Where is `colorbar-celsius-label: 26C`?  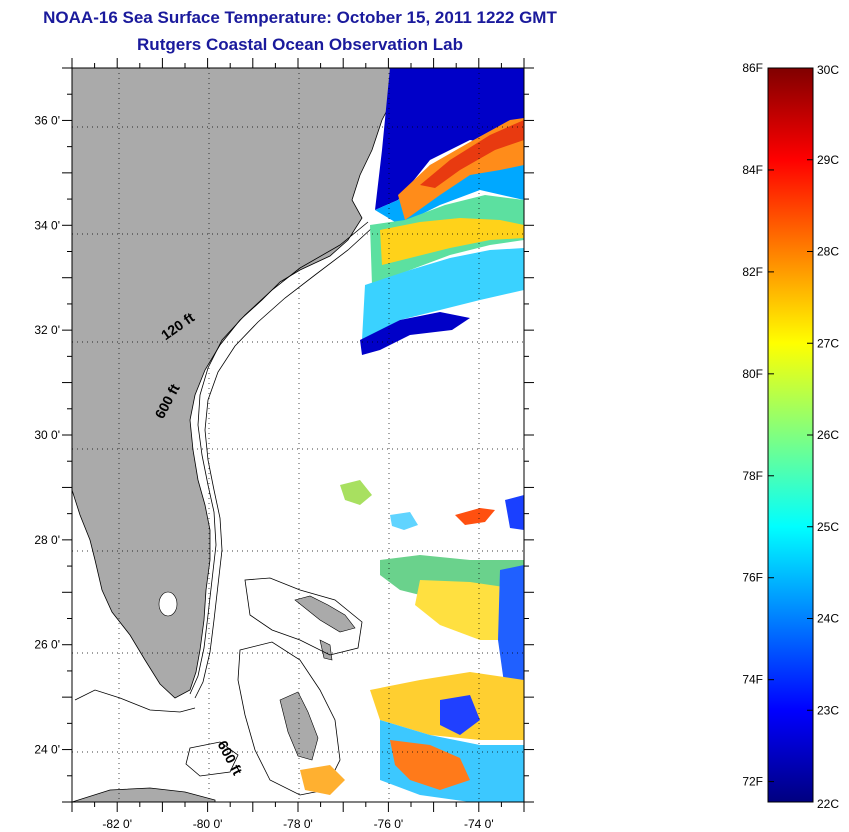
colorbar-celsius-label: 26C is located at coordinates (828, 435).